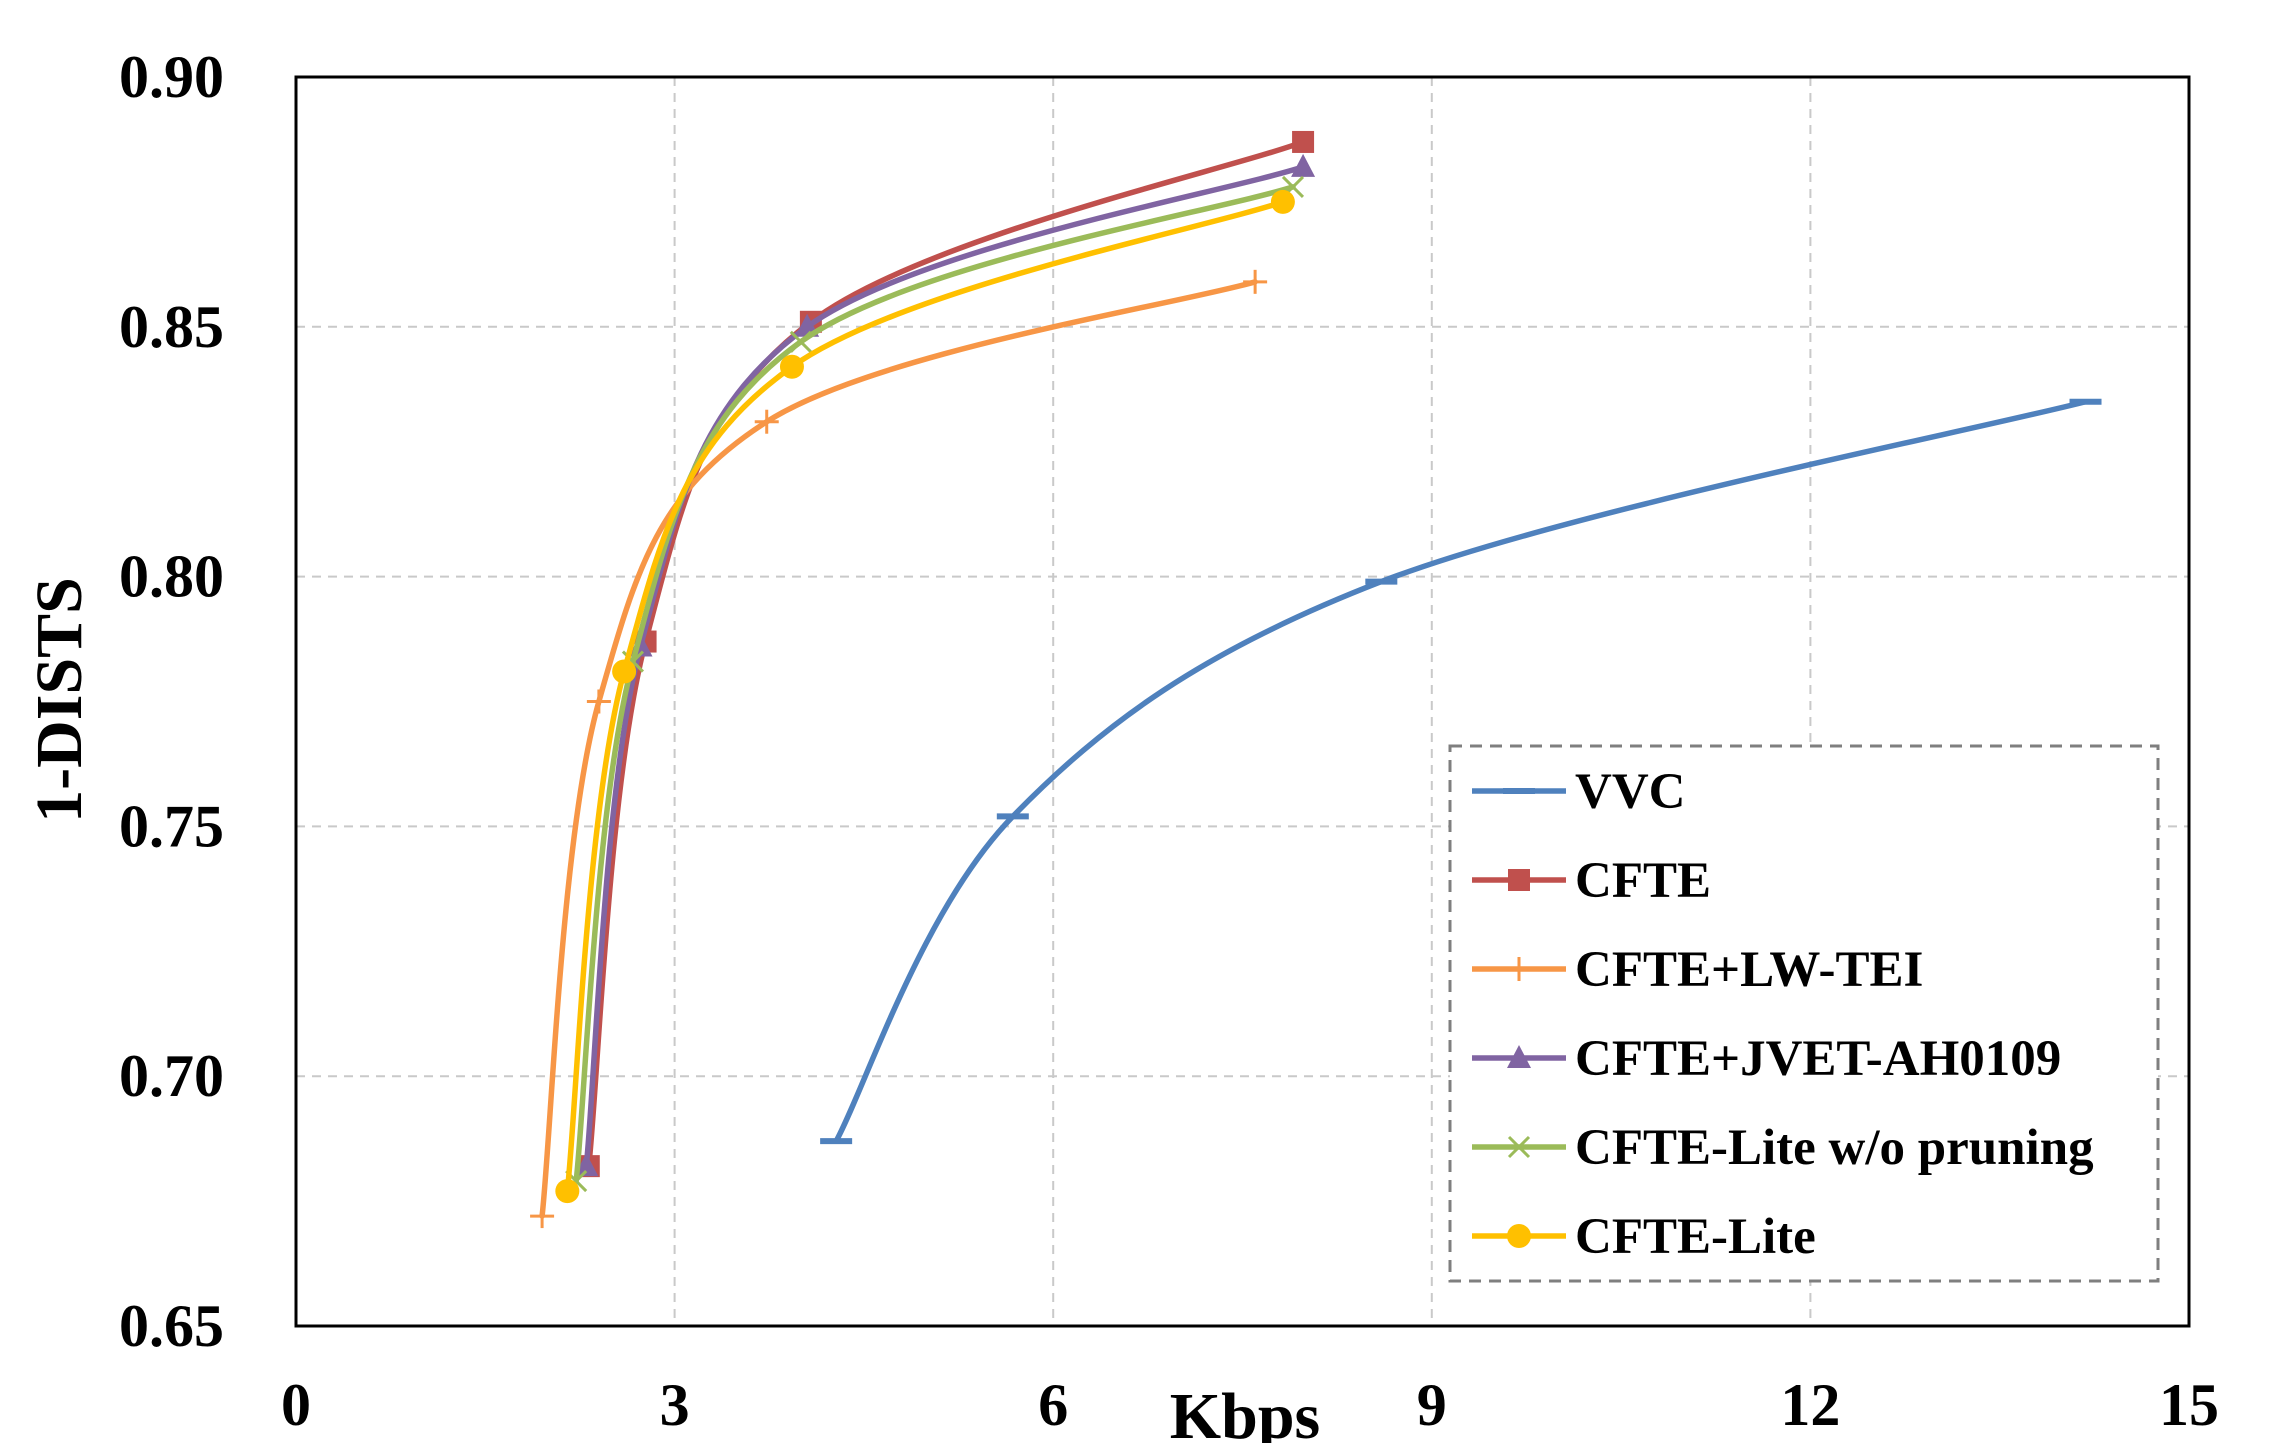  What do you see at coordinates (1834, 1148) in the screenshot?
I see `legend-label: CFTE-Lite w/o pruning` at bounding box center [1834, 1148].